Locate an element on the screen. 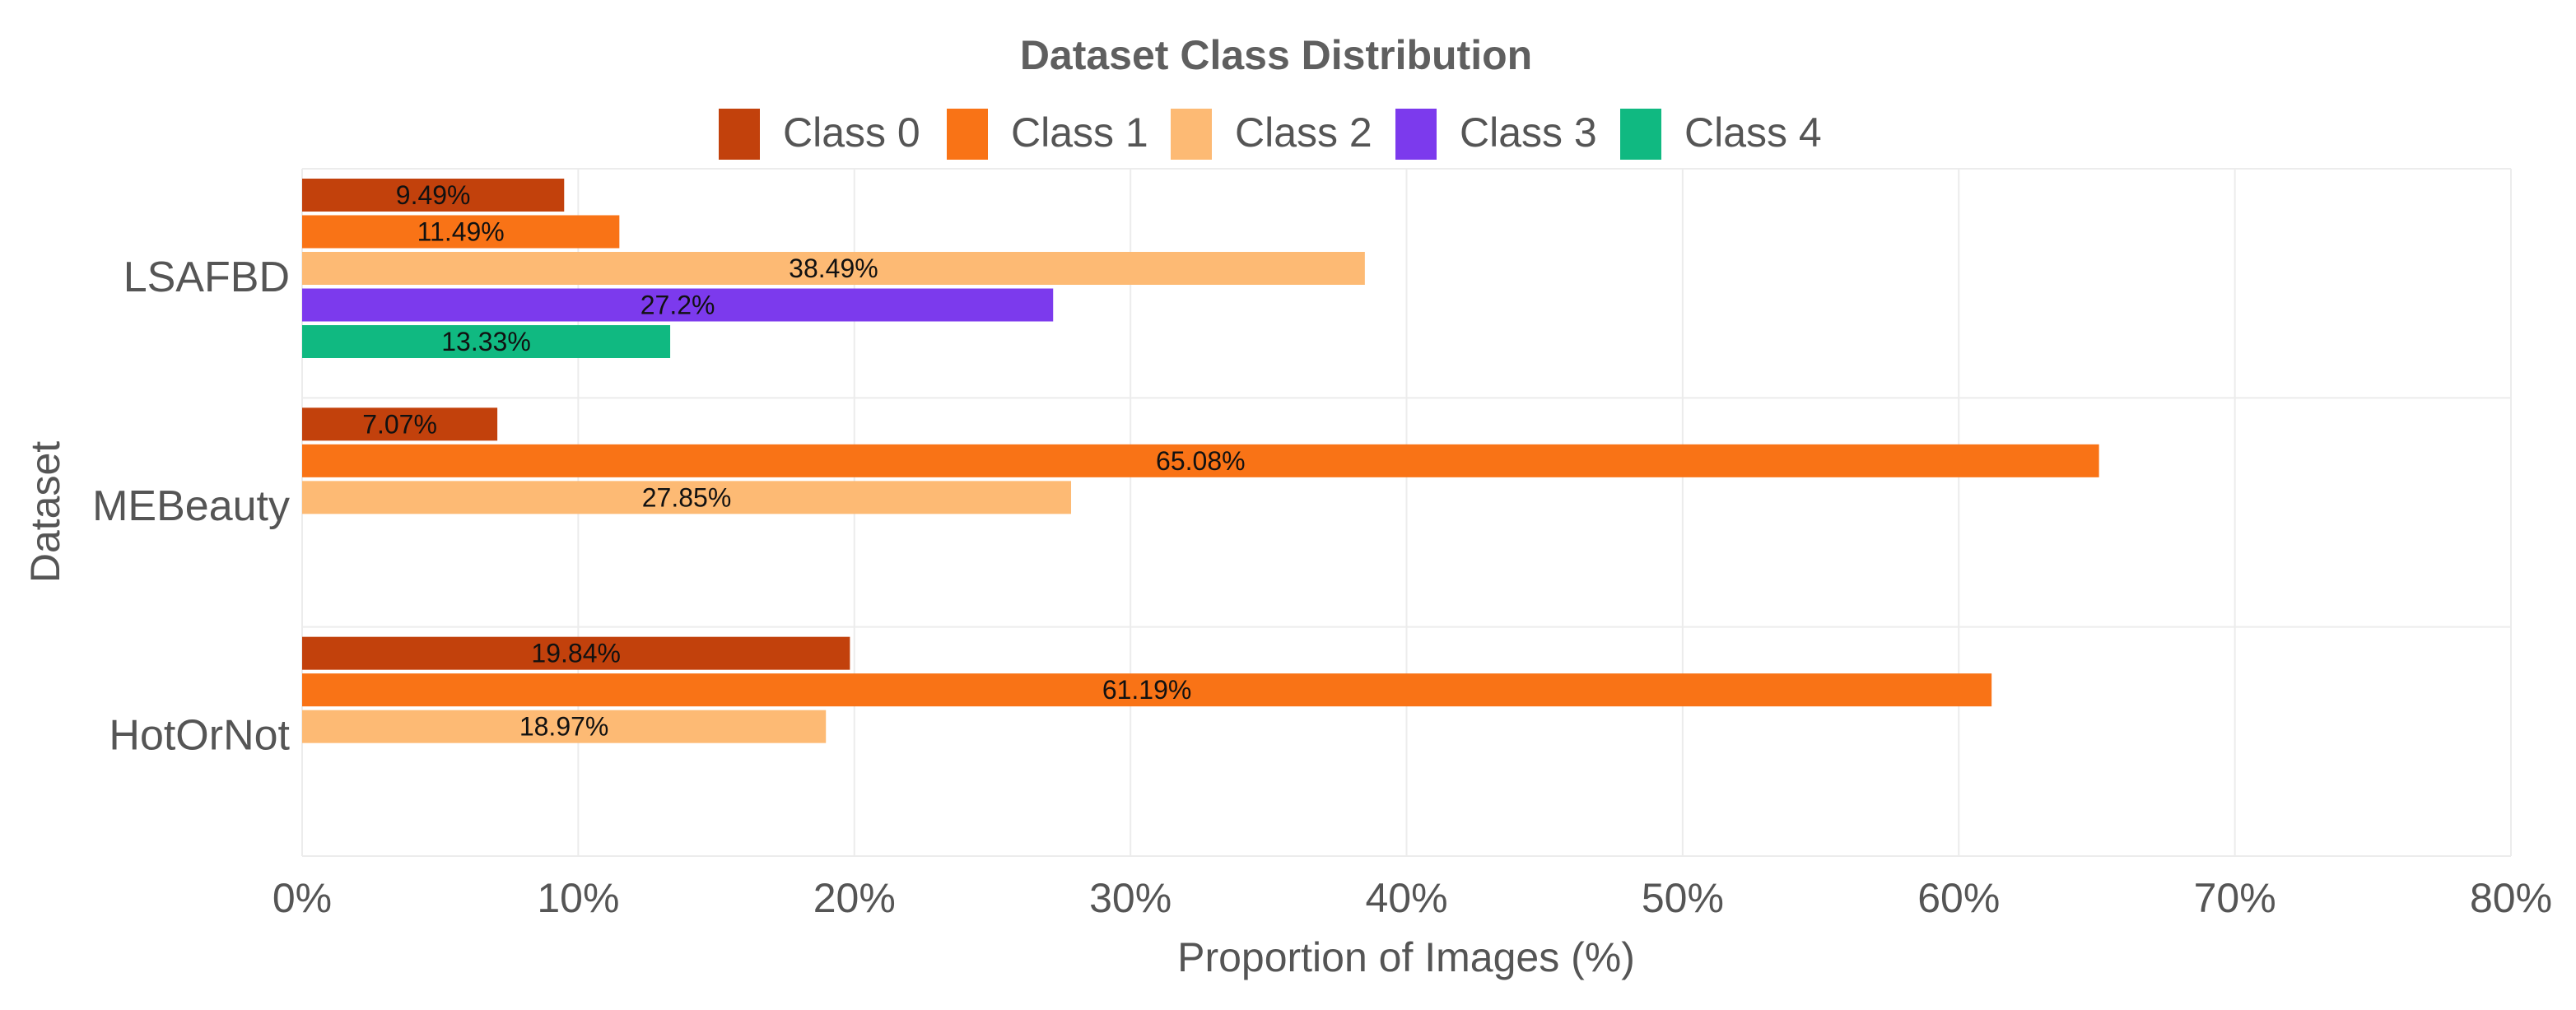 The image size is (2576, 1010). x-axis-ticks: 0% 10% 20% 30% 40% 50% 60% 70% 80% is located at coordinates (1412, 898).